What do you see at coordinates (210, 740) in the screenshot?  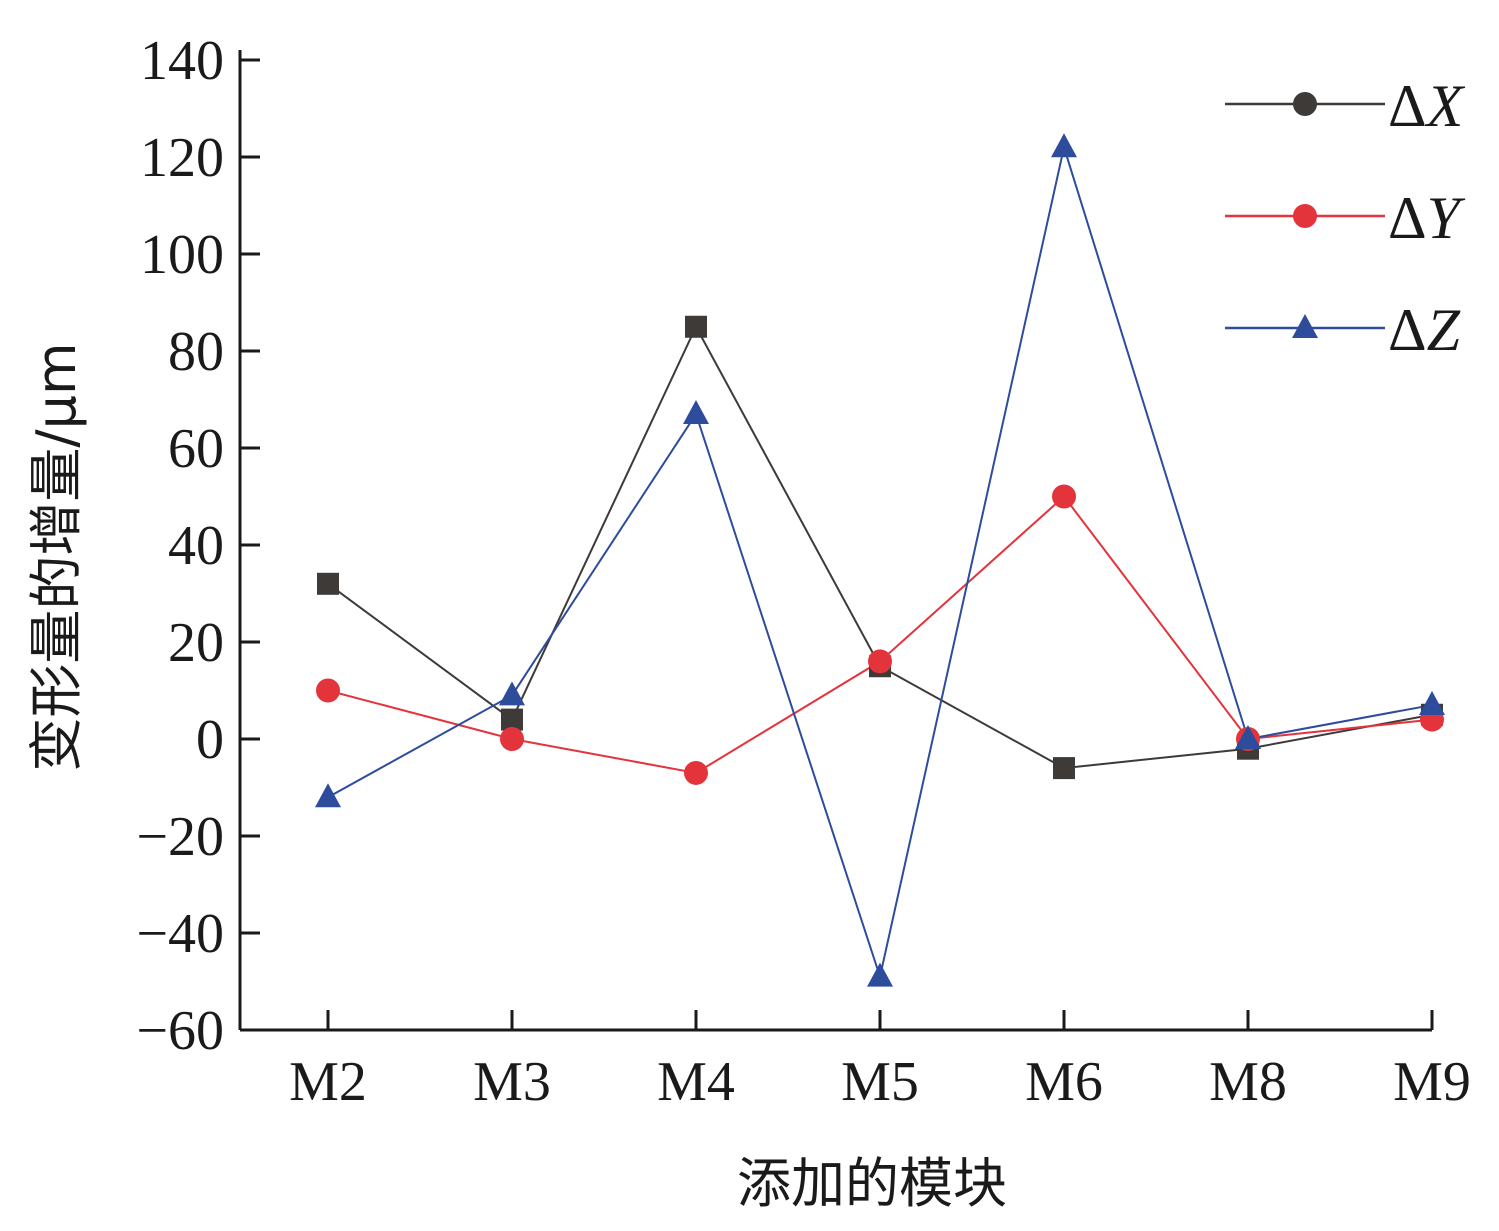 I see `y-tick-label: 0` at bounding box center [210, 740].